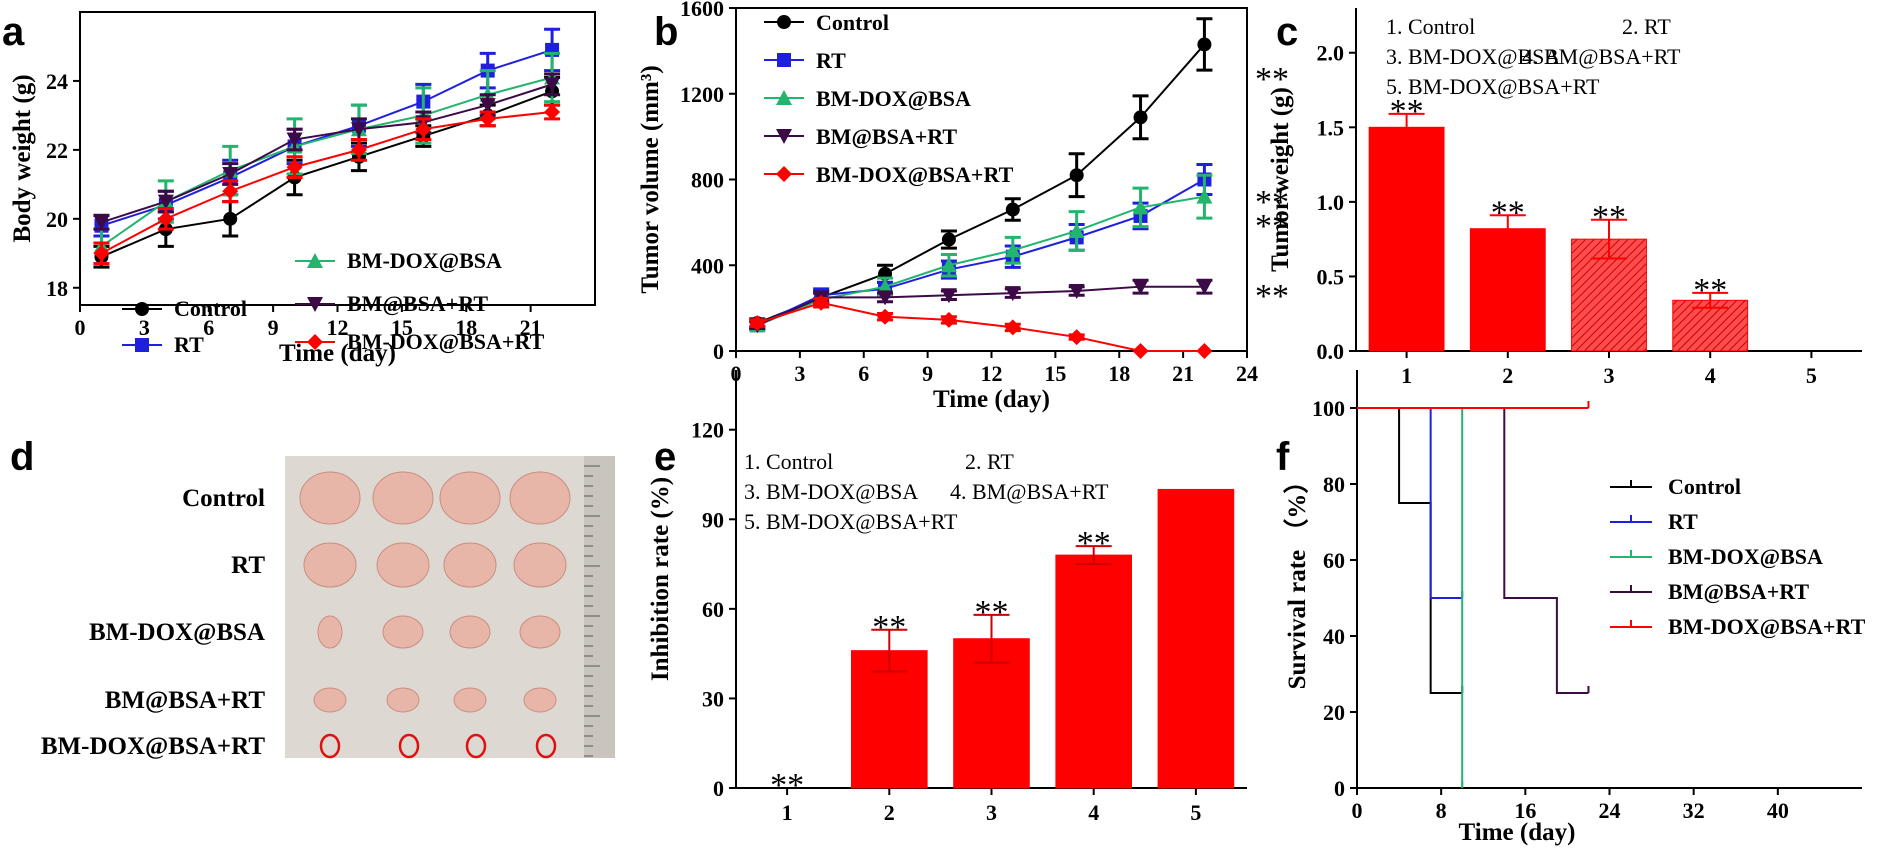  What do you see at coordinates (599, 607) in the screenshot?
I see `ruler` at bounding box center [599, 607].